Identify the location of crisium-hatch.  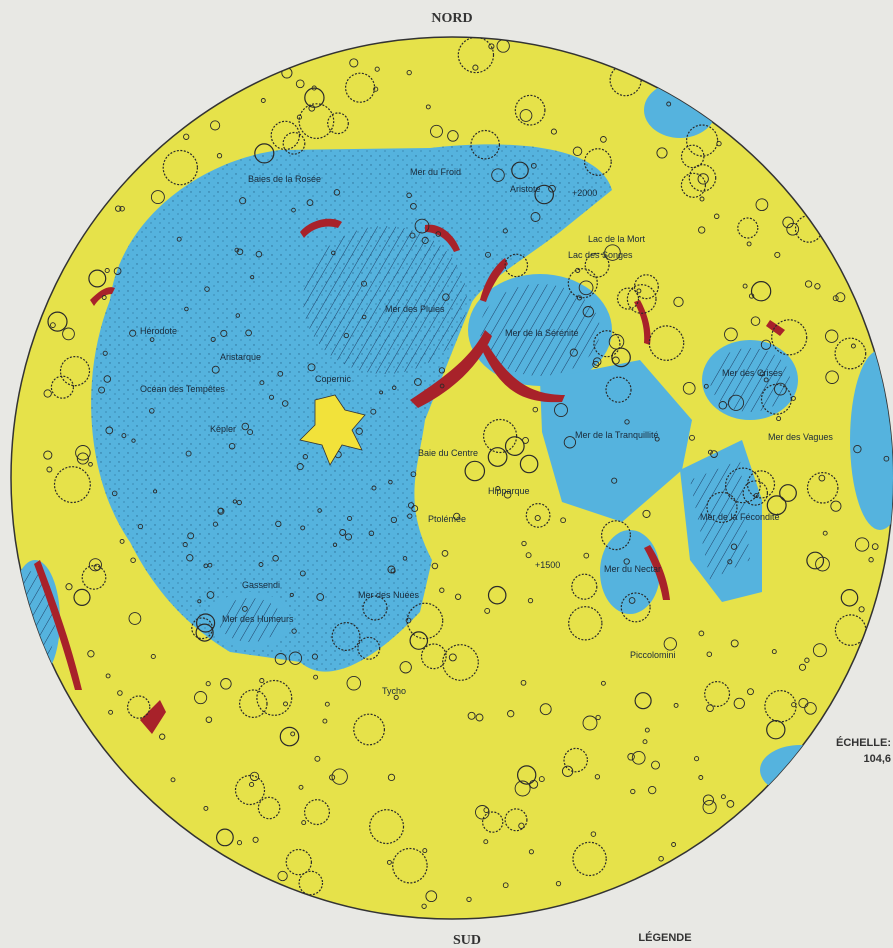
(750, 380).